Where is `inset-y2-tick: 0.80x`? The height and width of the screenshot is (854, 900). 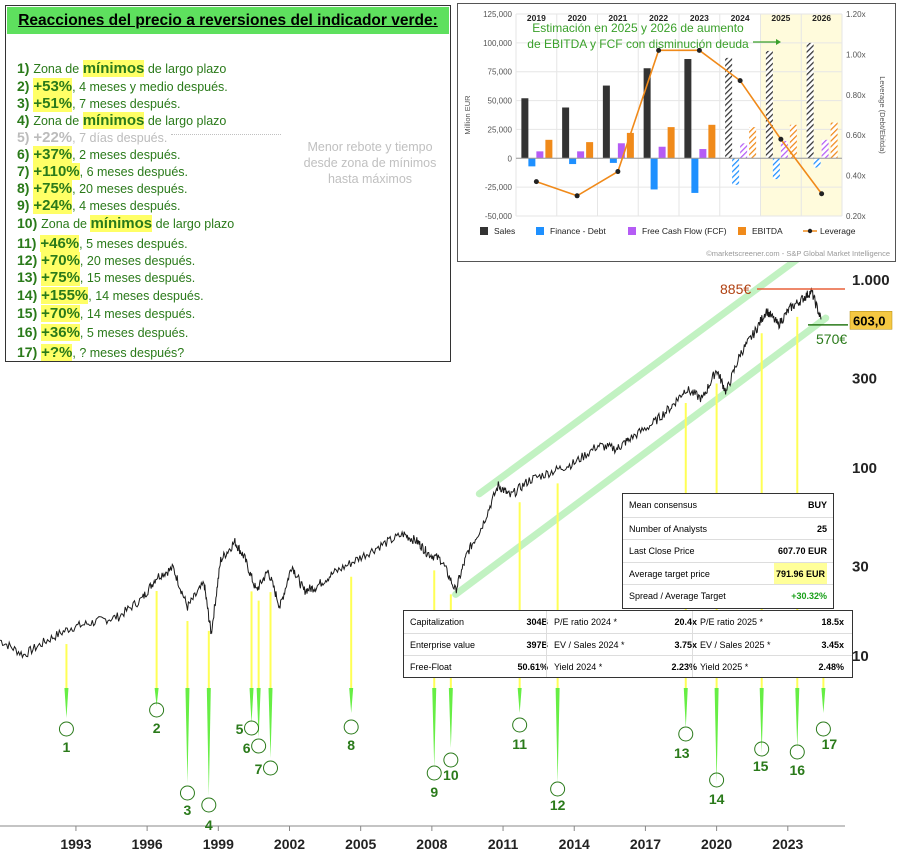 inset-y2-tick: 0.80x is located at coordinates (856, 95).